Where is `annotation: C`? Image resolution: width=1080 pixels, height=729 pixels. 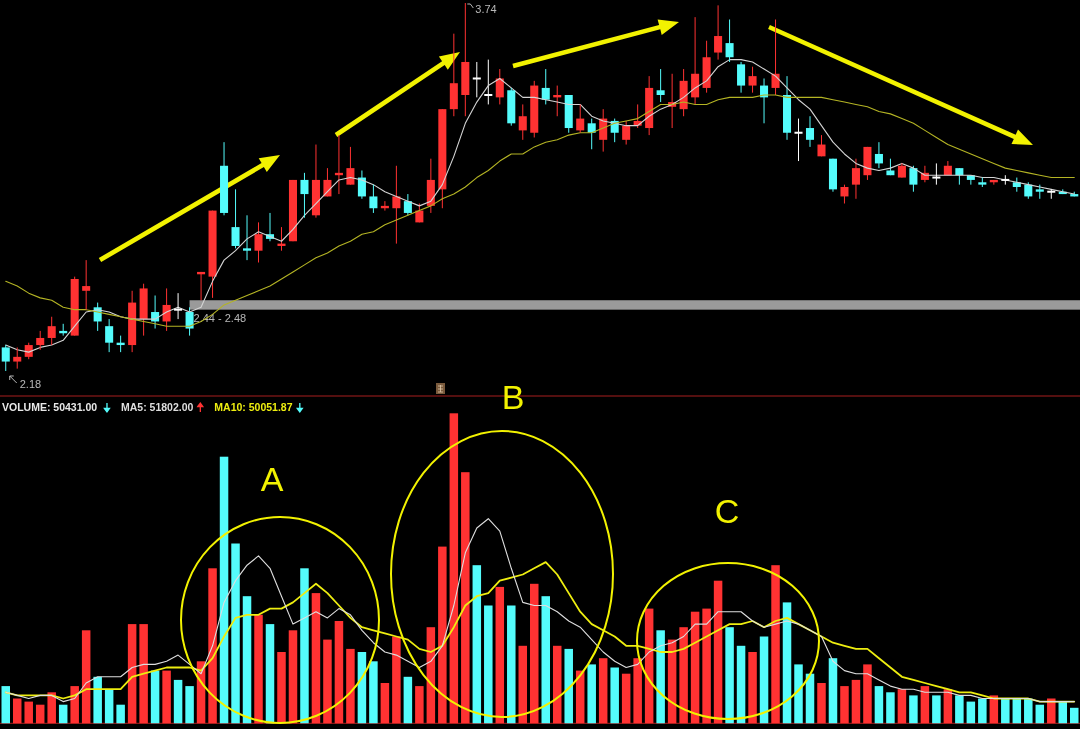 annotation: C is located at coordinates (727, 511).